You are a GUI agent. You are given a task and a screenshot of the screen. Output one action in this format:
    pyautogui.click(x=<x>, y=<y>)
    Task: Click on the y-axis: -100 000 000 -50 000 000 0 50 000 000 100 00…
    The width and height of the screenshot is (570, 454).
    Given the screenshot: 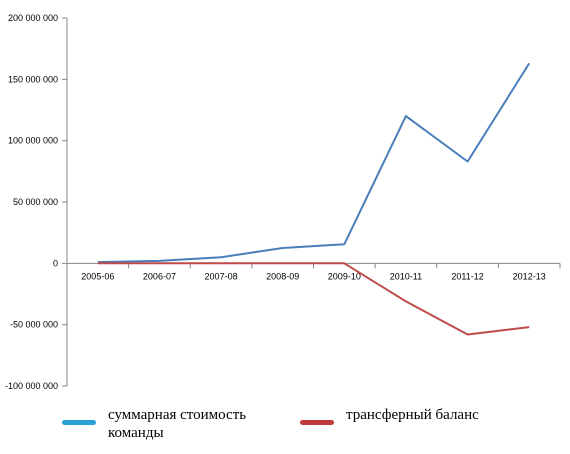 What is the action you would take?
    pyautogui.click(x=36, y=202)
    